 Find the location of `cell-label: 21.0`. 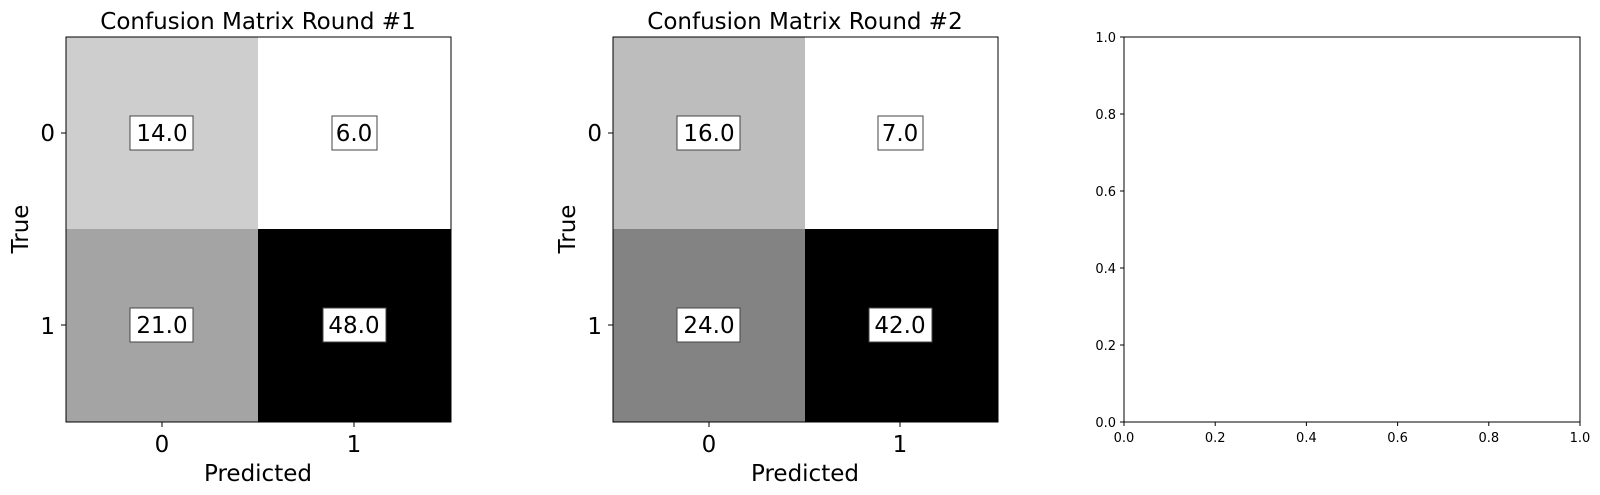

cell-label: 21.0 is located at coordinates (161, 325).